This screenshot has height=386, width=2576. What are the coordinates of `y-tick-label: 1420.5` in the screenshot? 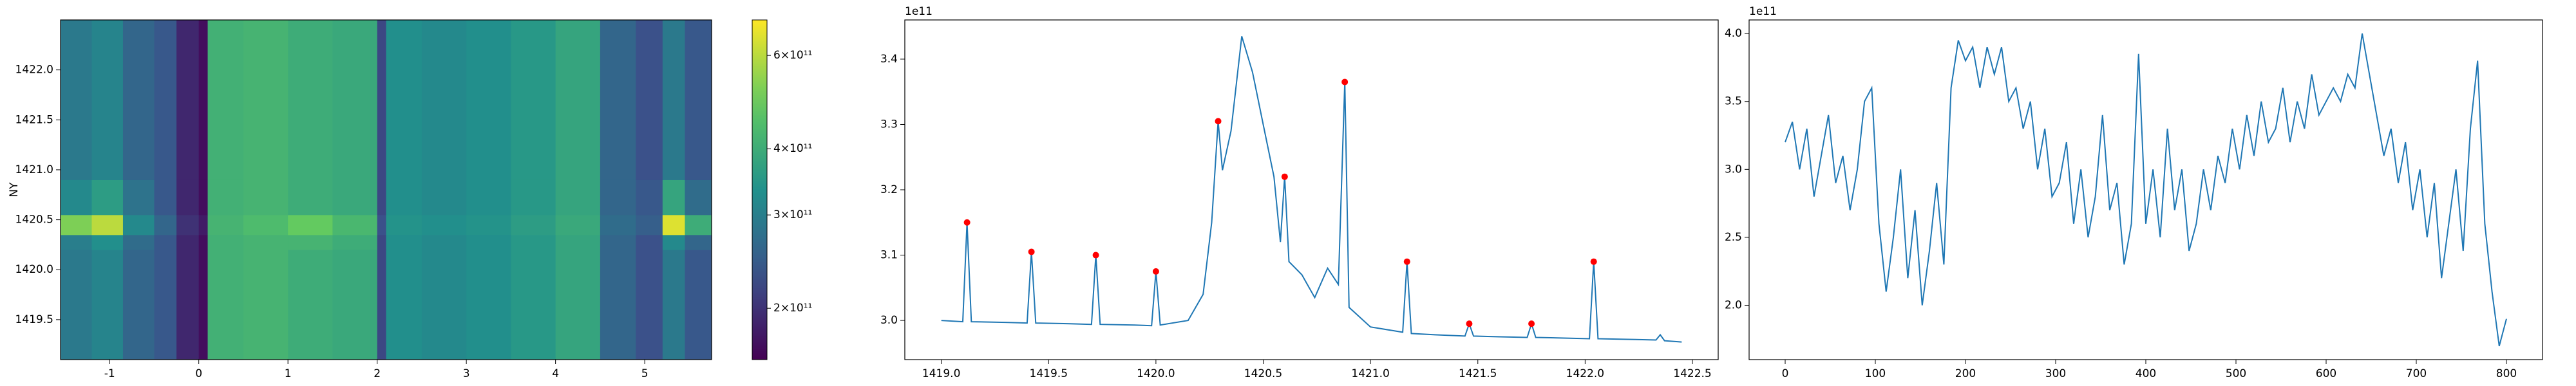 It's located at (34, 220).